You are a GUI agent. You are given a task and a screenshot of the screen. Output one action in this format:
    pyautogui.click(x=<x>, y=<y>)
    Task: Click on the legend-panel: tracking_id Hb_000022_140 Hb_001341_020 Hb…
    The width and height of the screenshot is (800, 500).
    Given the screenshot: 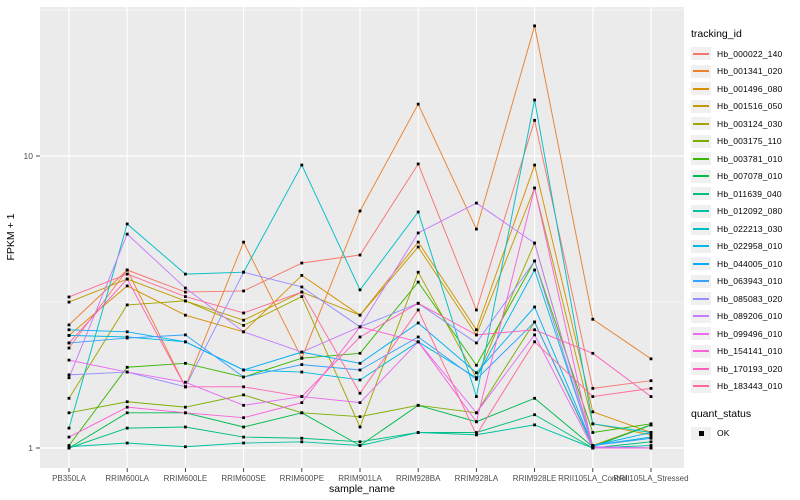 What is the action you would take?
    pyautogui.click(x=745, y=236)
    